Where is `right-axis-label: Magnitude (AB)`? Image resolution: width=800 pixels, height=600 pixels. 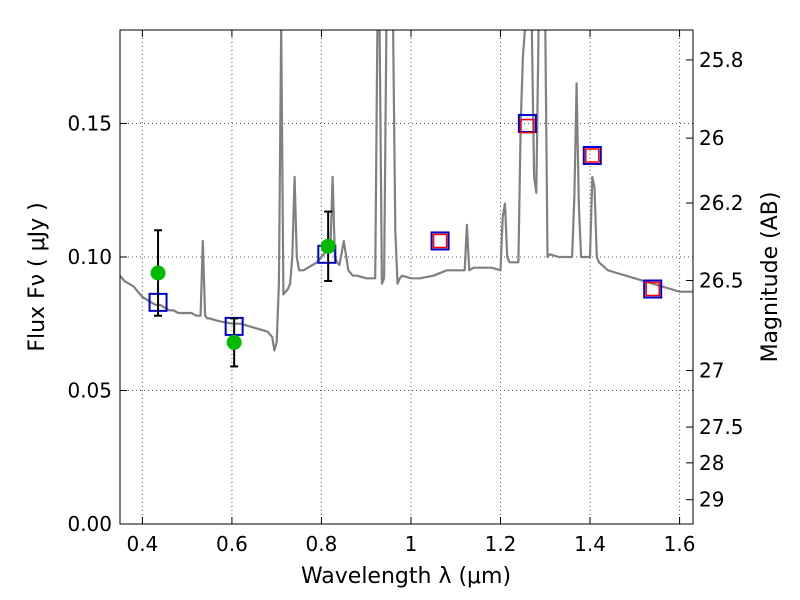 right-axis-label: Magnitude (AB) is located at coordinates (770, 277).